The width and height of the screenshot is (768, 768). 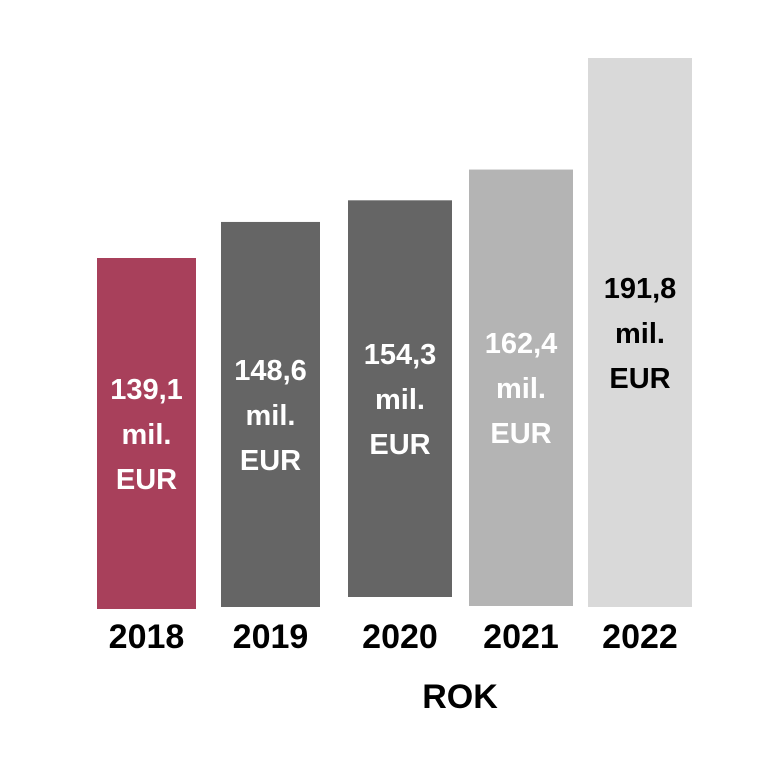 What do you see at coordinates (147, 637) in the screenshot?
I see `x-tick-2018: 2018` at bounding box center [147, 637].